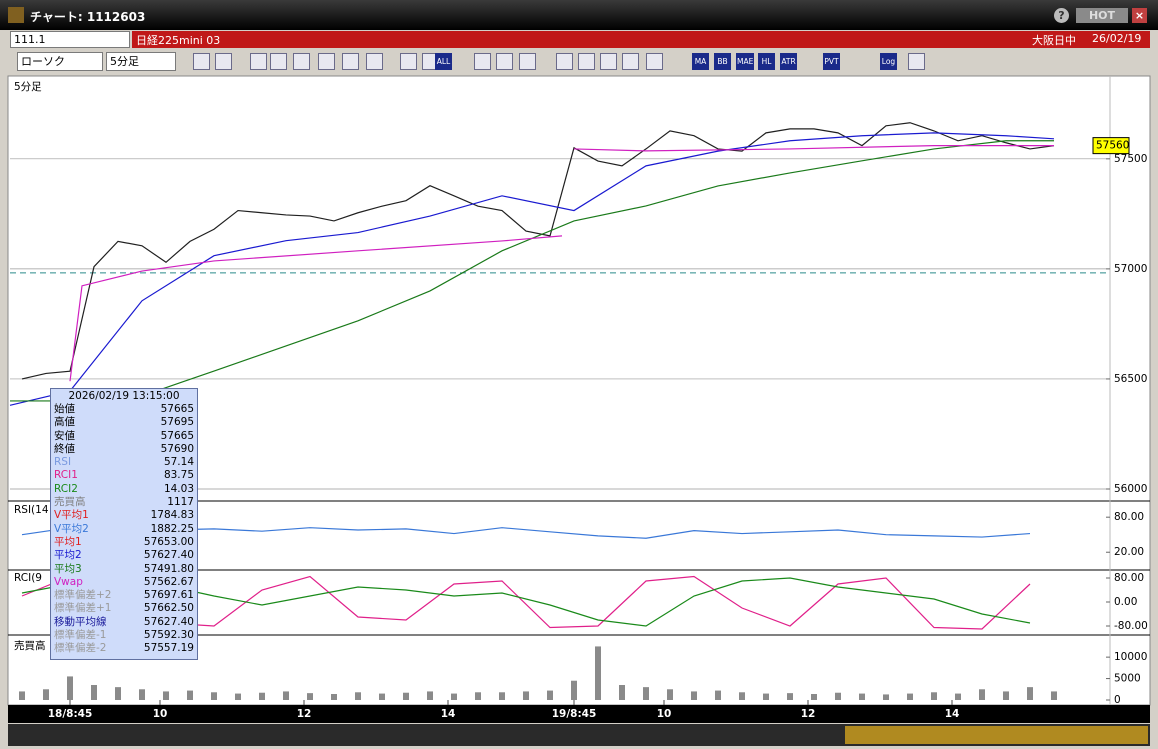 The image size is (1158, 749). Describe the element at coordinates (745, 61) in the screenshot. I see `toolbar-button: MAE` at that location.